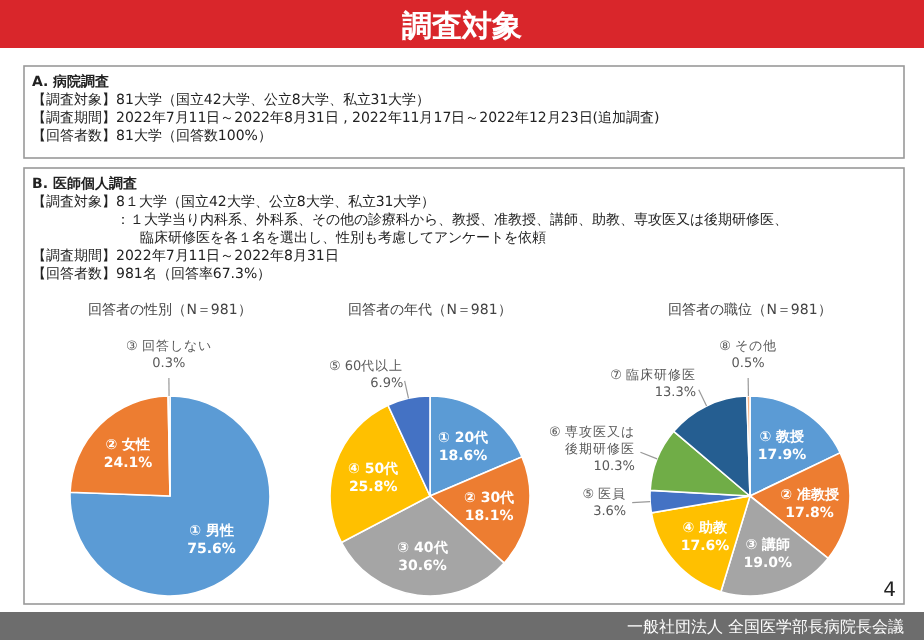  Describe the element at coordinates (462, 26) in the screenshot. I see `text: 調査対象` at that location.